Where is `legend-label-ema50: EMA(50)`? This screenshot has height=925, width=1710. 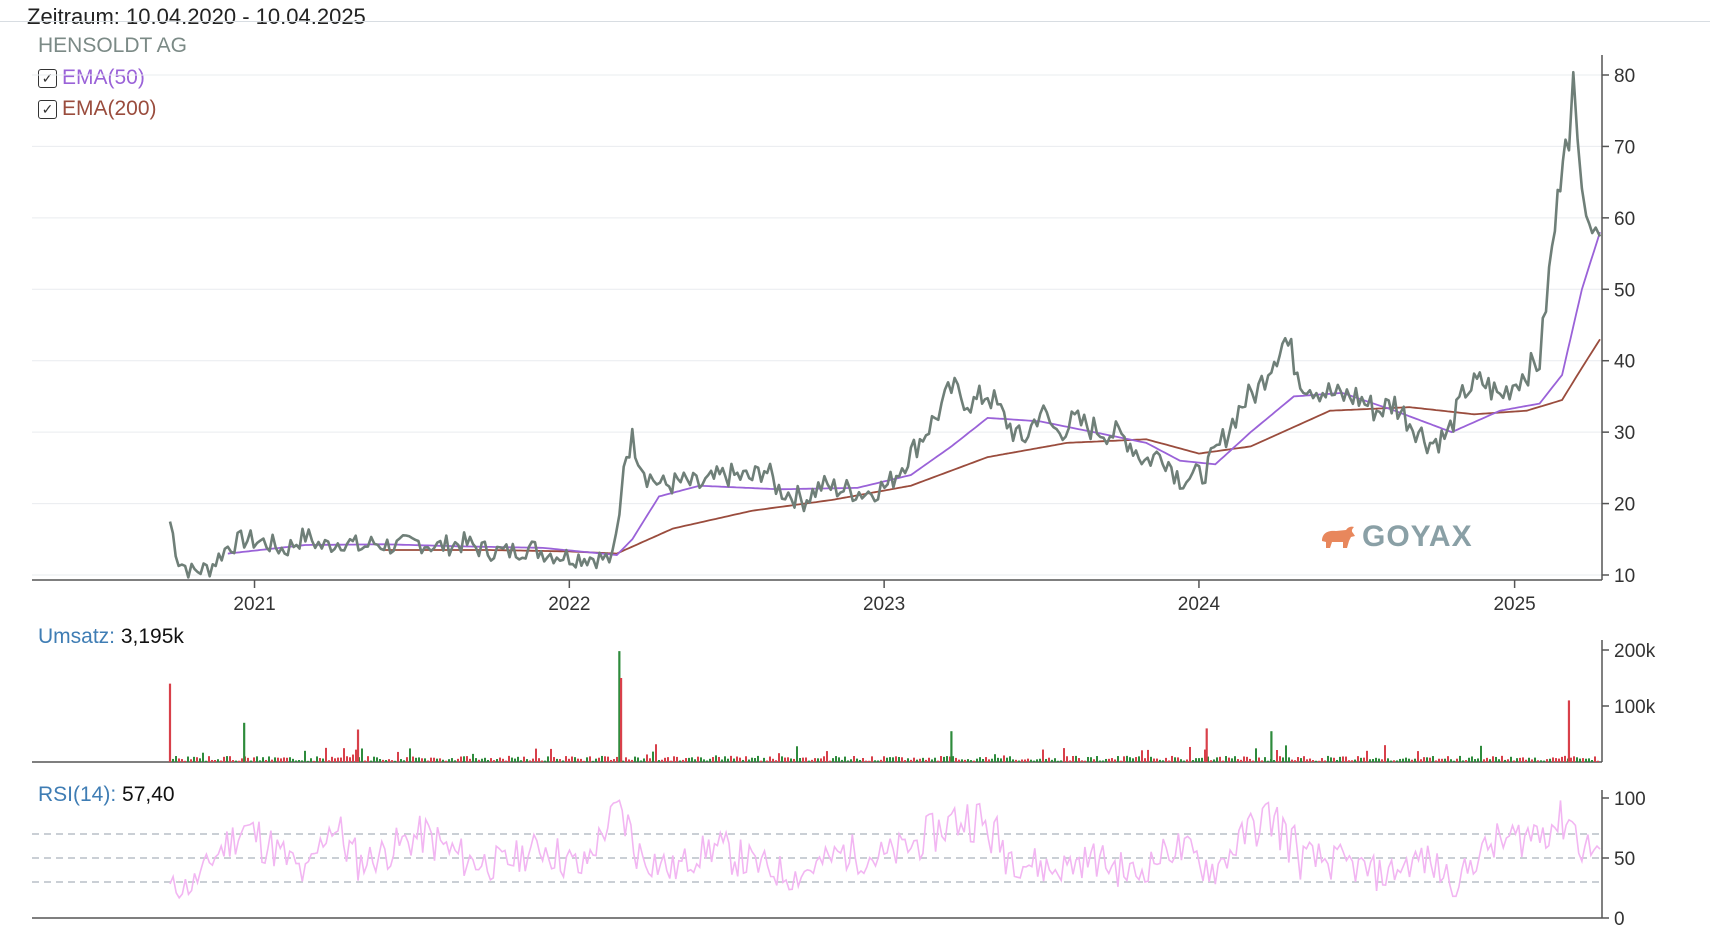 legend-label-ema50: EMA(50) is located at coordinates (103, 77).